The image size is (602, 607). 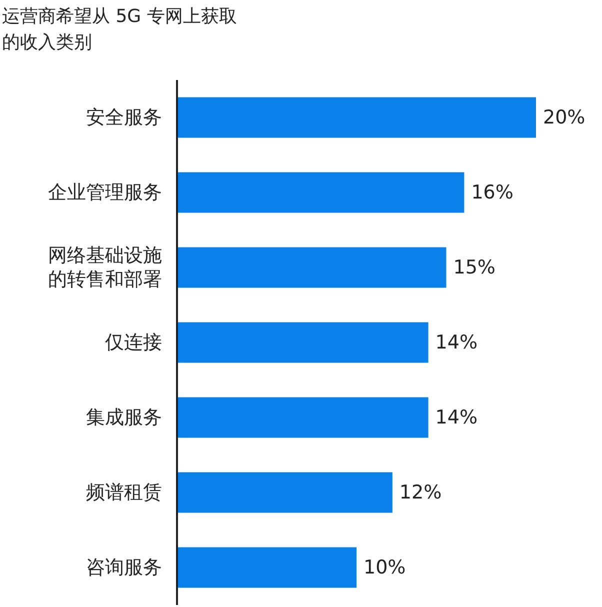 I want to click on y-tick-label: 安全服务, so click(x=124, y=117).